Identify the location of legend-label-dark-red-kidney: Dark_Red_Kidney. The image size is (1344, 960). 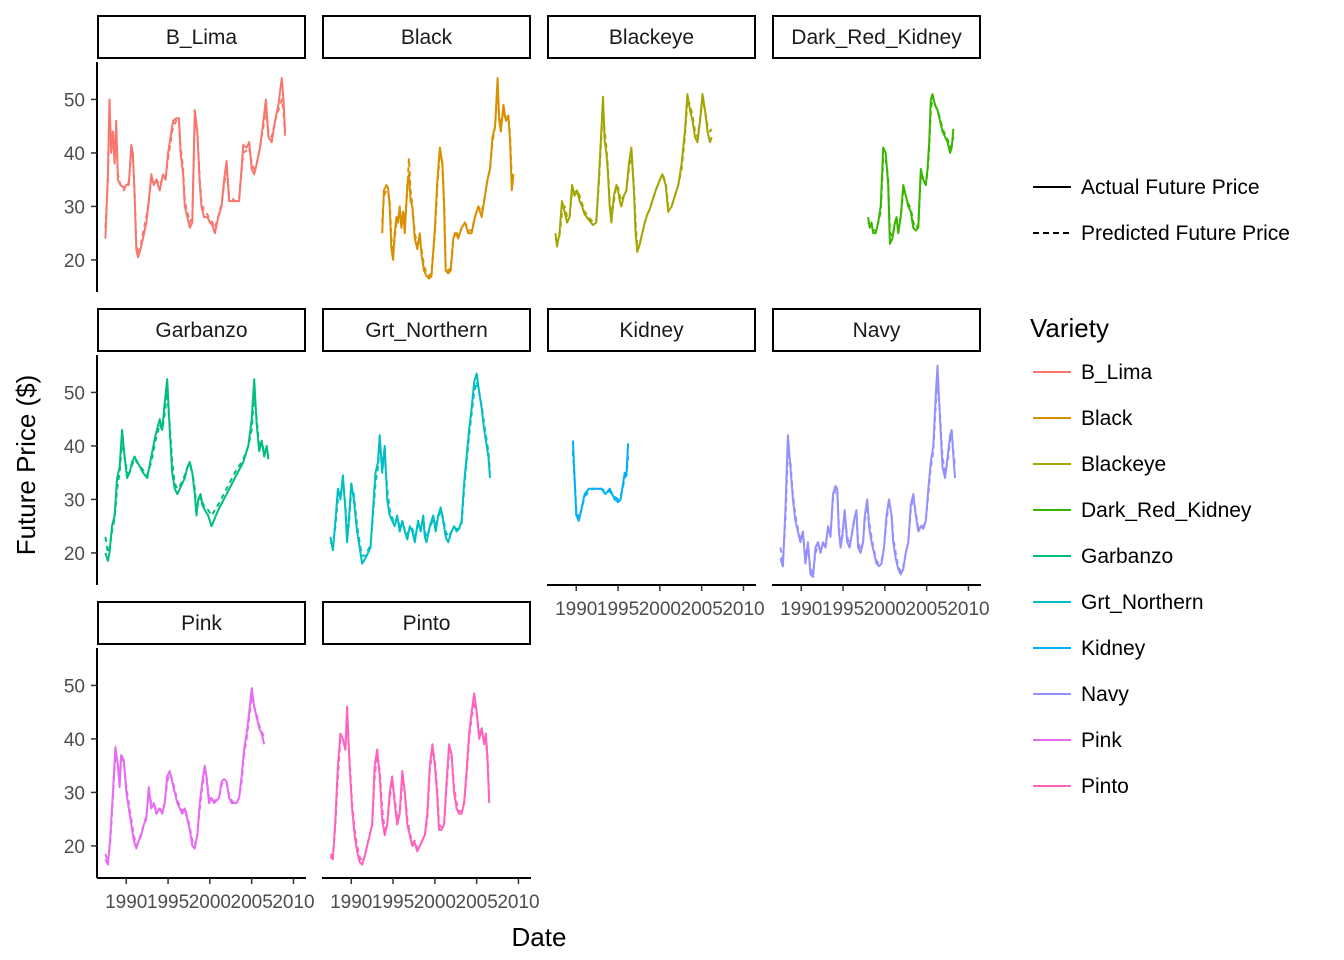
(1166, 510).